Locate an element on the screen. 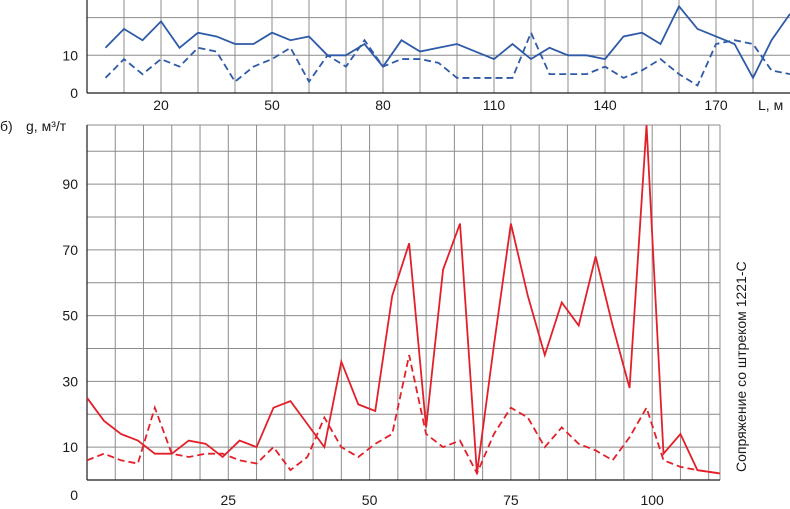 The image size is (790, 509). top-series-dashed-line is located at coordinates (447, 58).